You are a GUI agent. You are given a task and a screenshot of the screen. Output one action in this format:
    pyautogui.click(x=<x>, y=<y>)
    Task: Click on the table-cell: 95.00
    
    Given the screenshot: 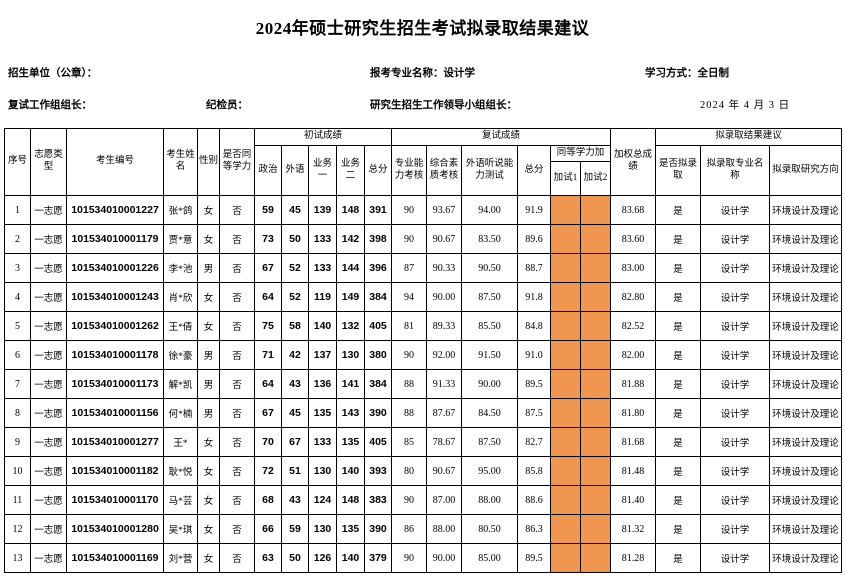 What is the action you would take?
    pyautogui.click(x=489, y=471)
    